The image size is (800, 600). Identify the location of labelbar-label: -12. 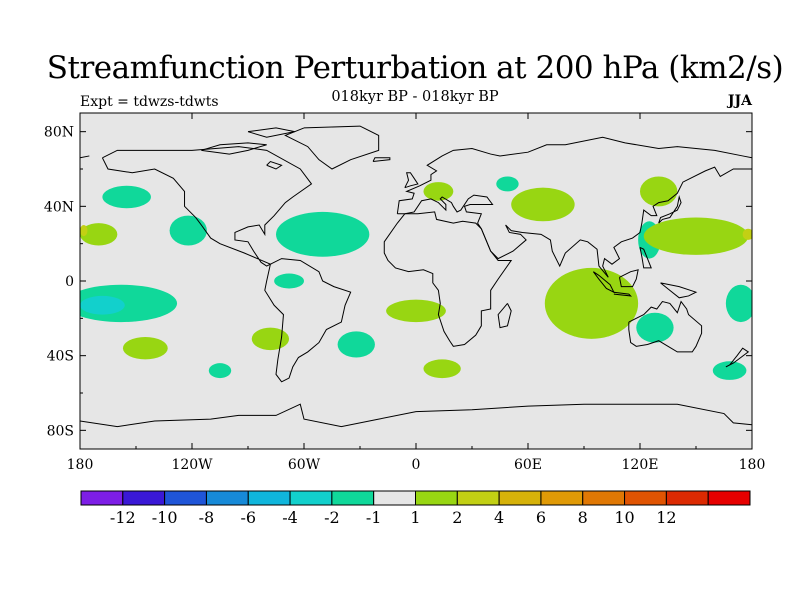
(123, 517).